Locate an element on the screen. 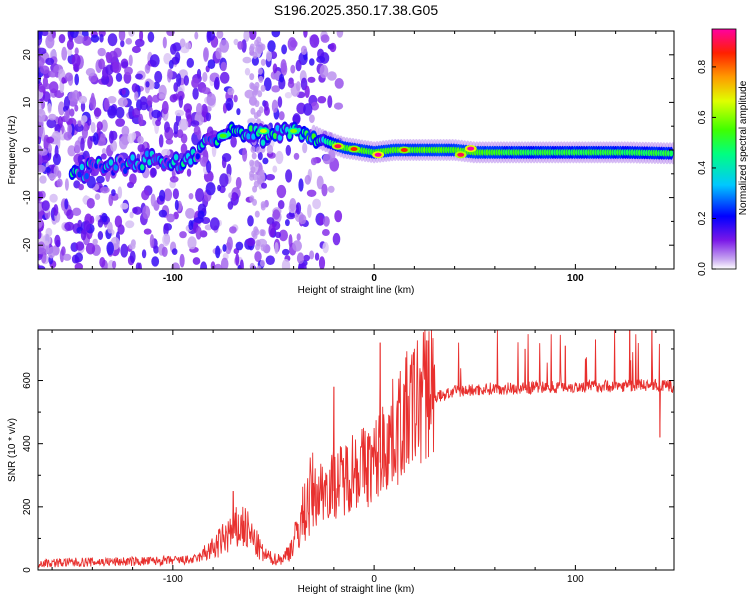  y-tick-label: 400 is located at coordinates (27, 443).